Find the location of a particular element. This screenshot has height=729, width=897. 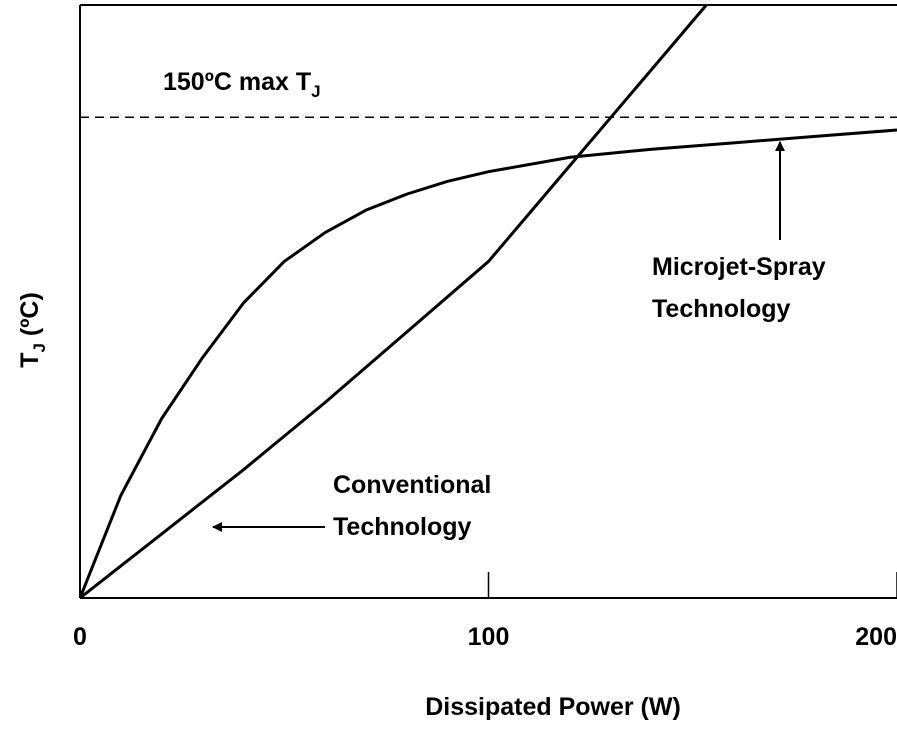

y-label-sub: J is located at coordinates (39, 347).